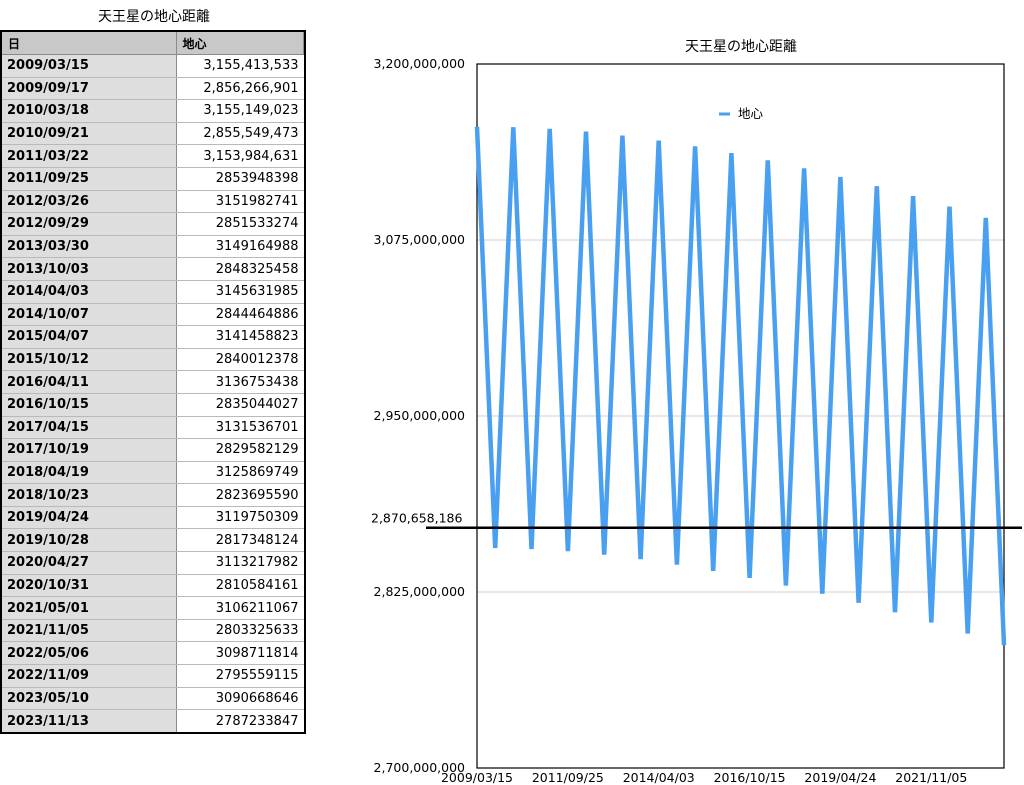 Image resolution: width=1024 pixels, height=785 pixels. I want to click on date-cell: 2015/10/12, so click(89, 360).